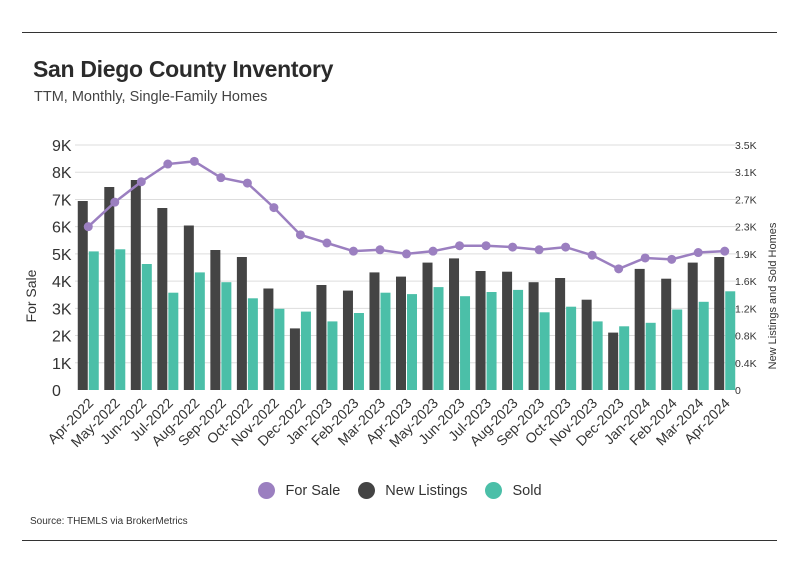 The width and height of the screenshot is (800, 575). What do you see at coordinates (62, 146) in the screenshot?
I see `left-tick-label: 9K` at bounding box center [62, 146].